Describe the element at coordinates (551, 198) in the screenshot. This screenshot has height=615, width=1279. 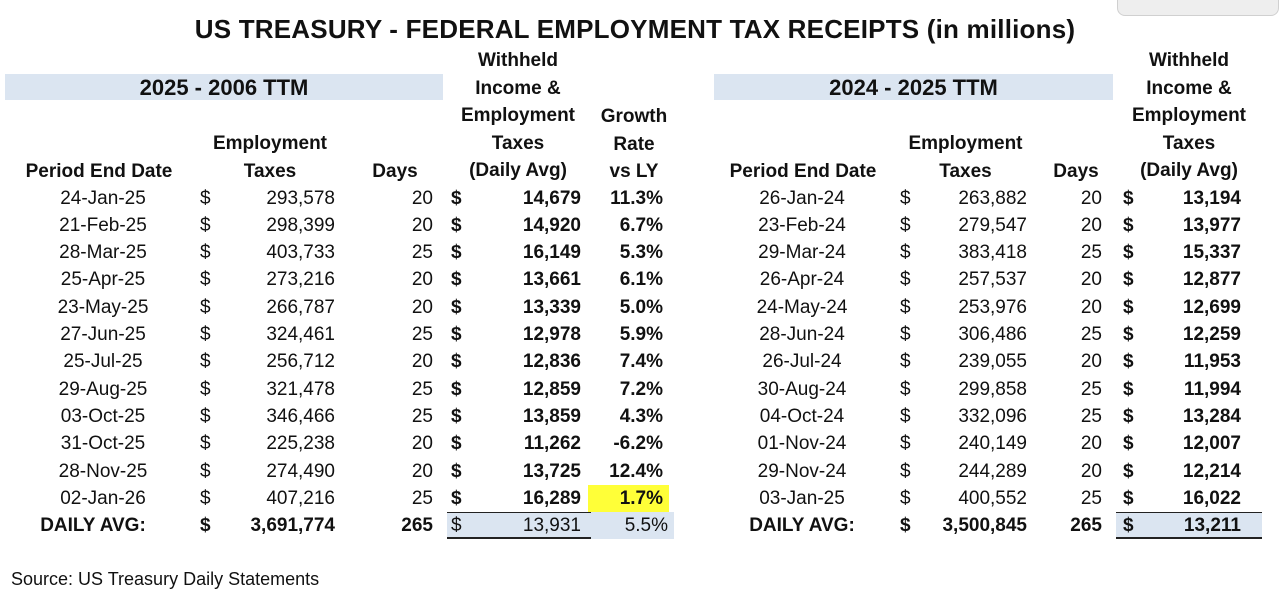
I see `left-row-daily-avg: 14,679` at that location.